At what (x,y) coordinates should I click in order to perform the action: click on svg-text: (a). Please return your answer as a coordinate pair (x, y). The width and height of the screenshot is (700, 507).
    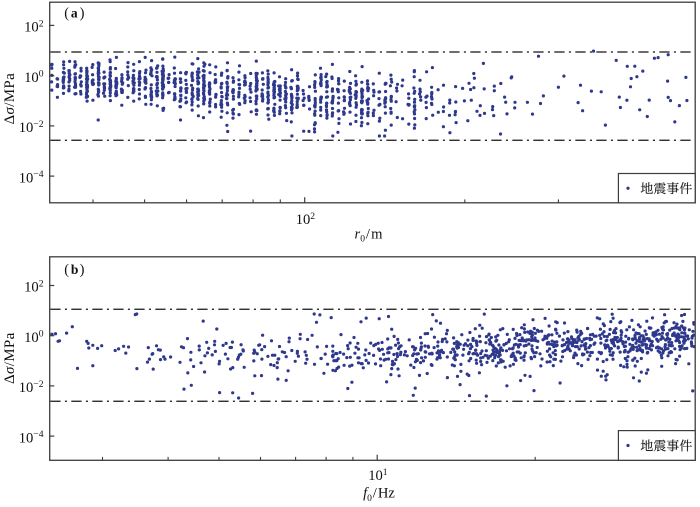
    Looking at the image, I should click on (74, 14).